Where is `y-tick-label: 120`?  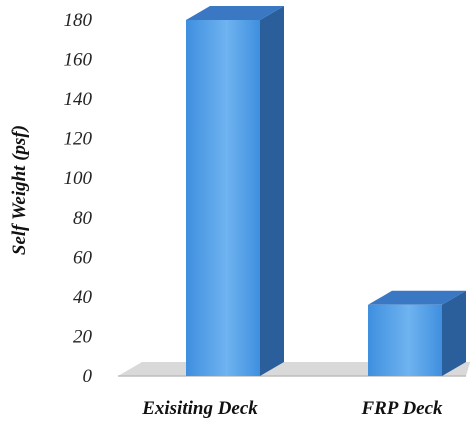
y-tick-label: 120 is located at coordinates (78, 139).